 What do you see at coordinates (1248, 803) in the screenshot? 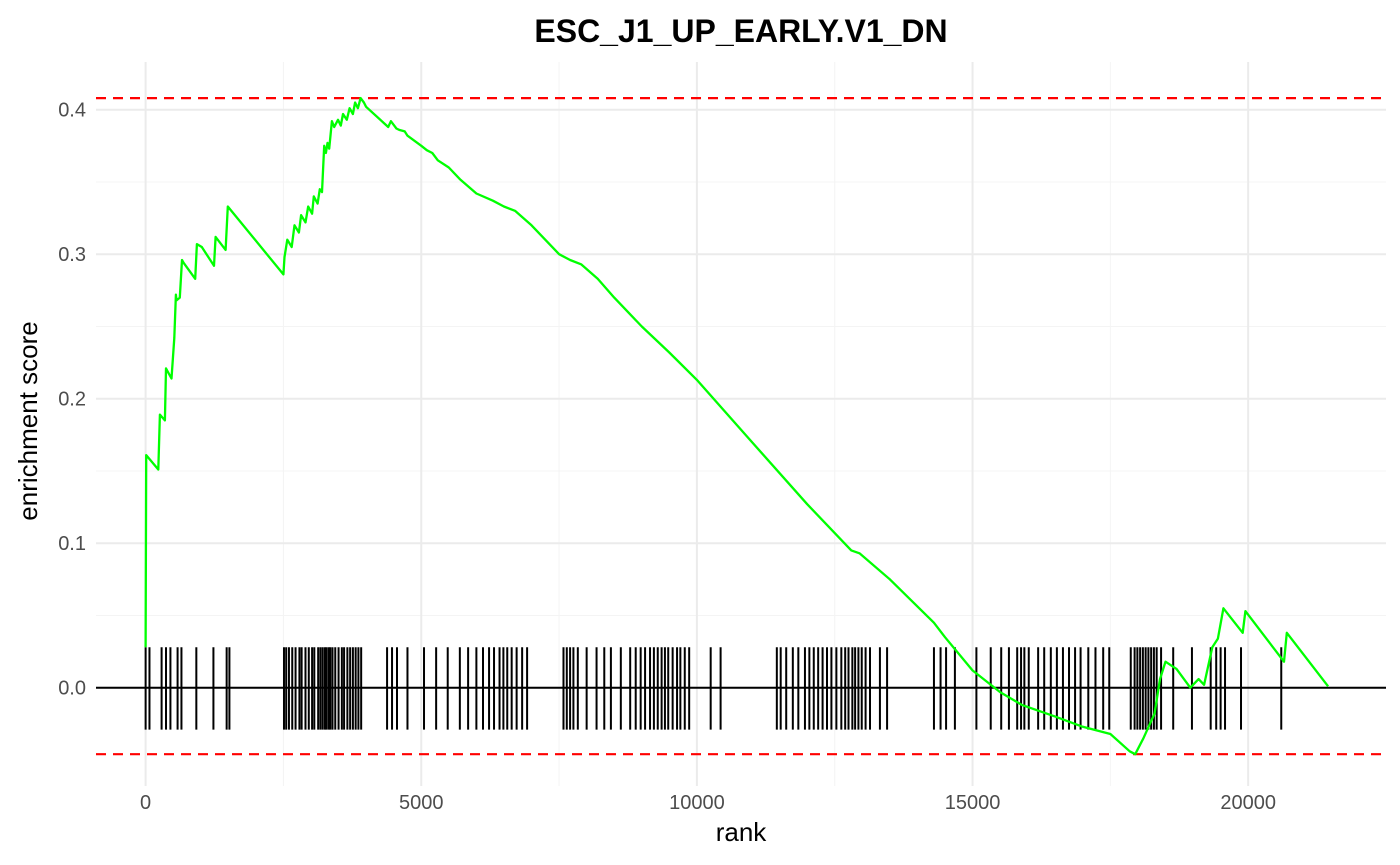
I see `x-tick-label: 20000` at bounding box center [1248, 803].